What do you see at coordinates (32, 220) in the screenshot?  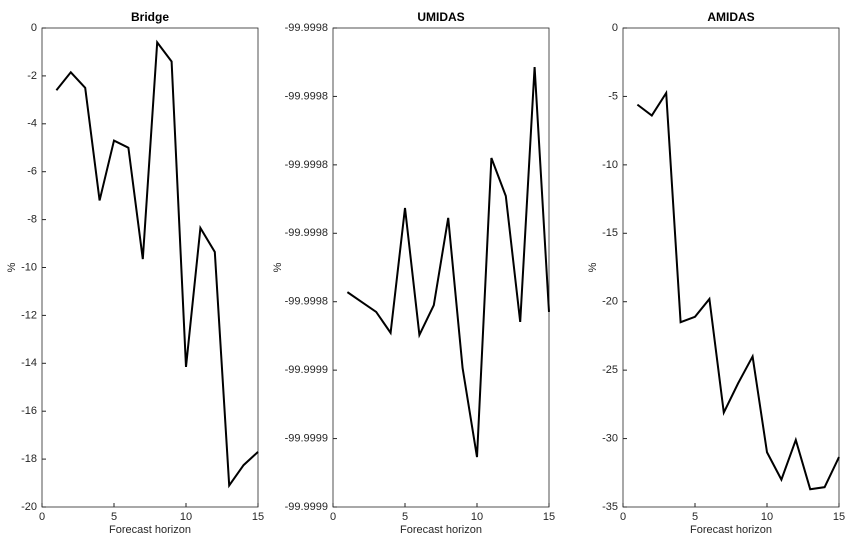 I see `y-tick-label: -8` at bounding box center [32, 220].